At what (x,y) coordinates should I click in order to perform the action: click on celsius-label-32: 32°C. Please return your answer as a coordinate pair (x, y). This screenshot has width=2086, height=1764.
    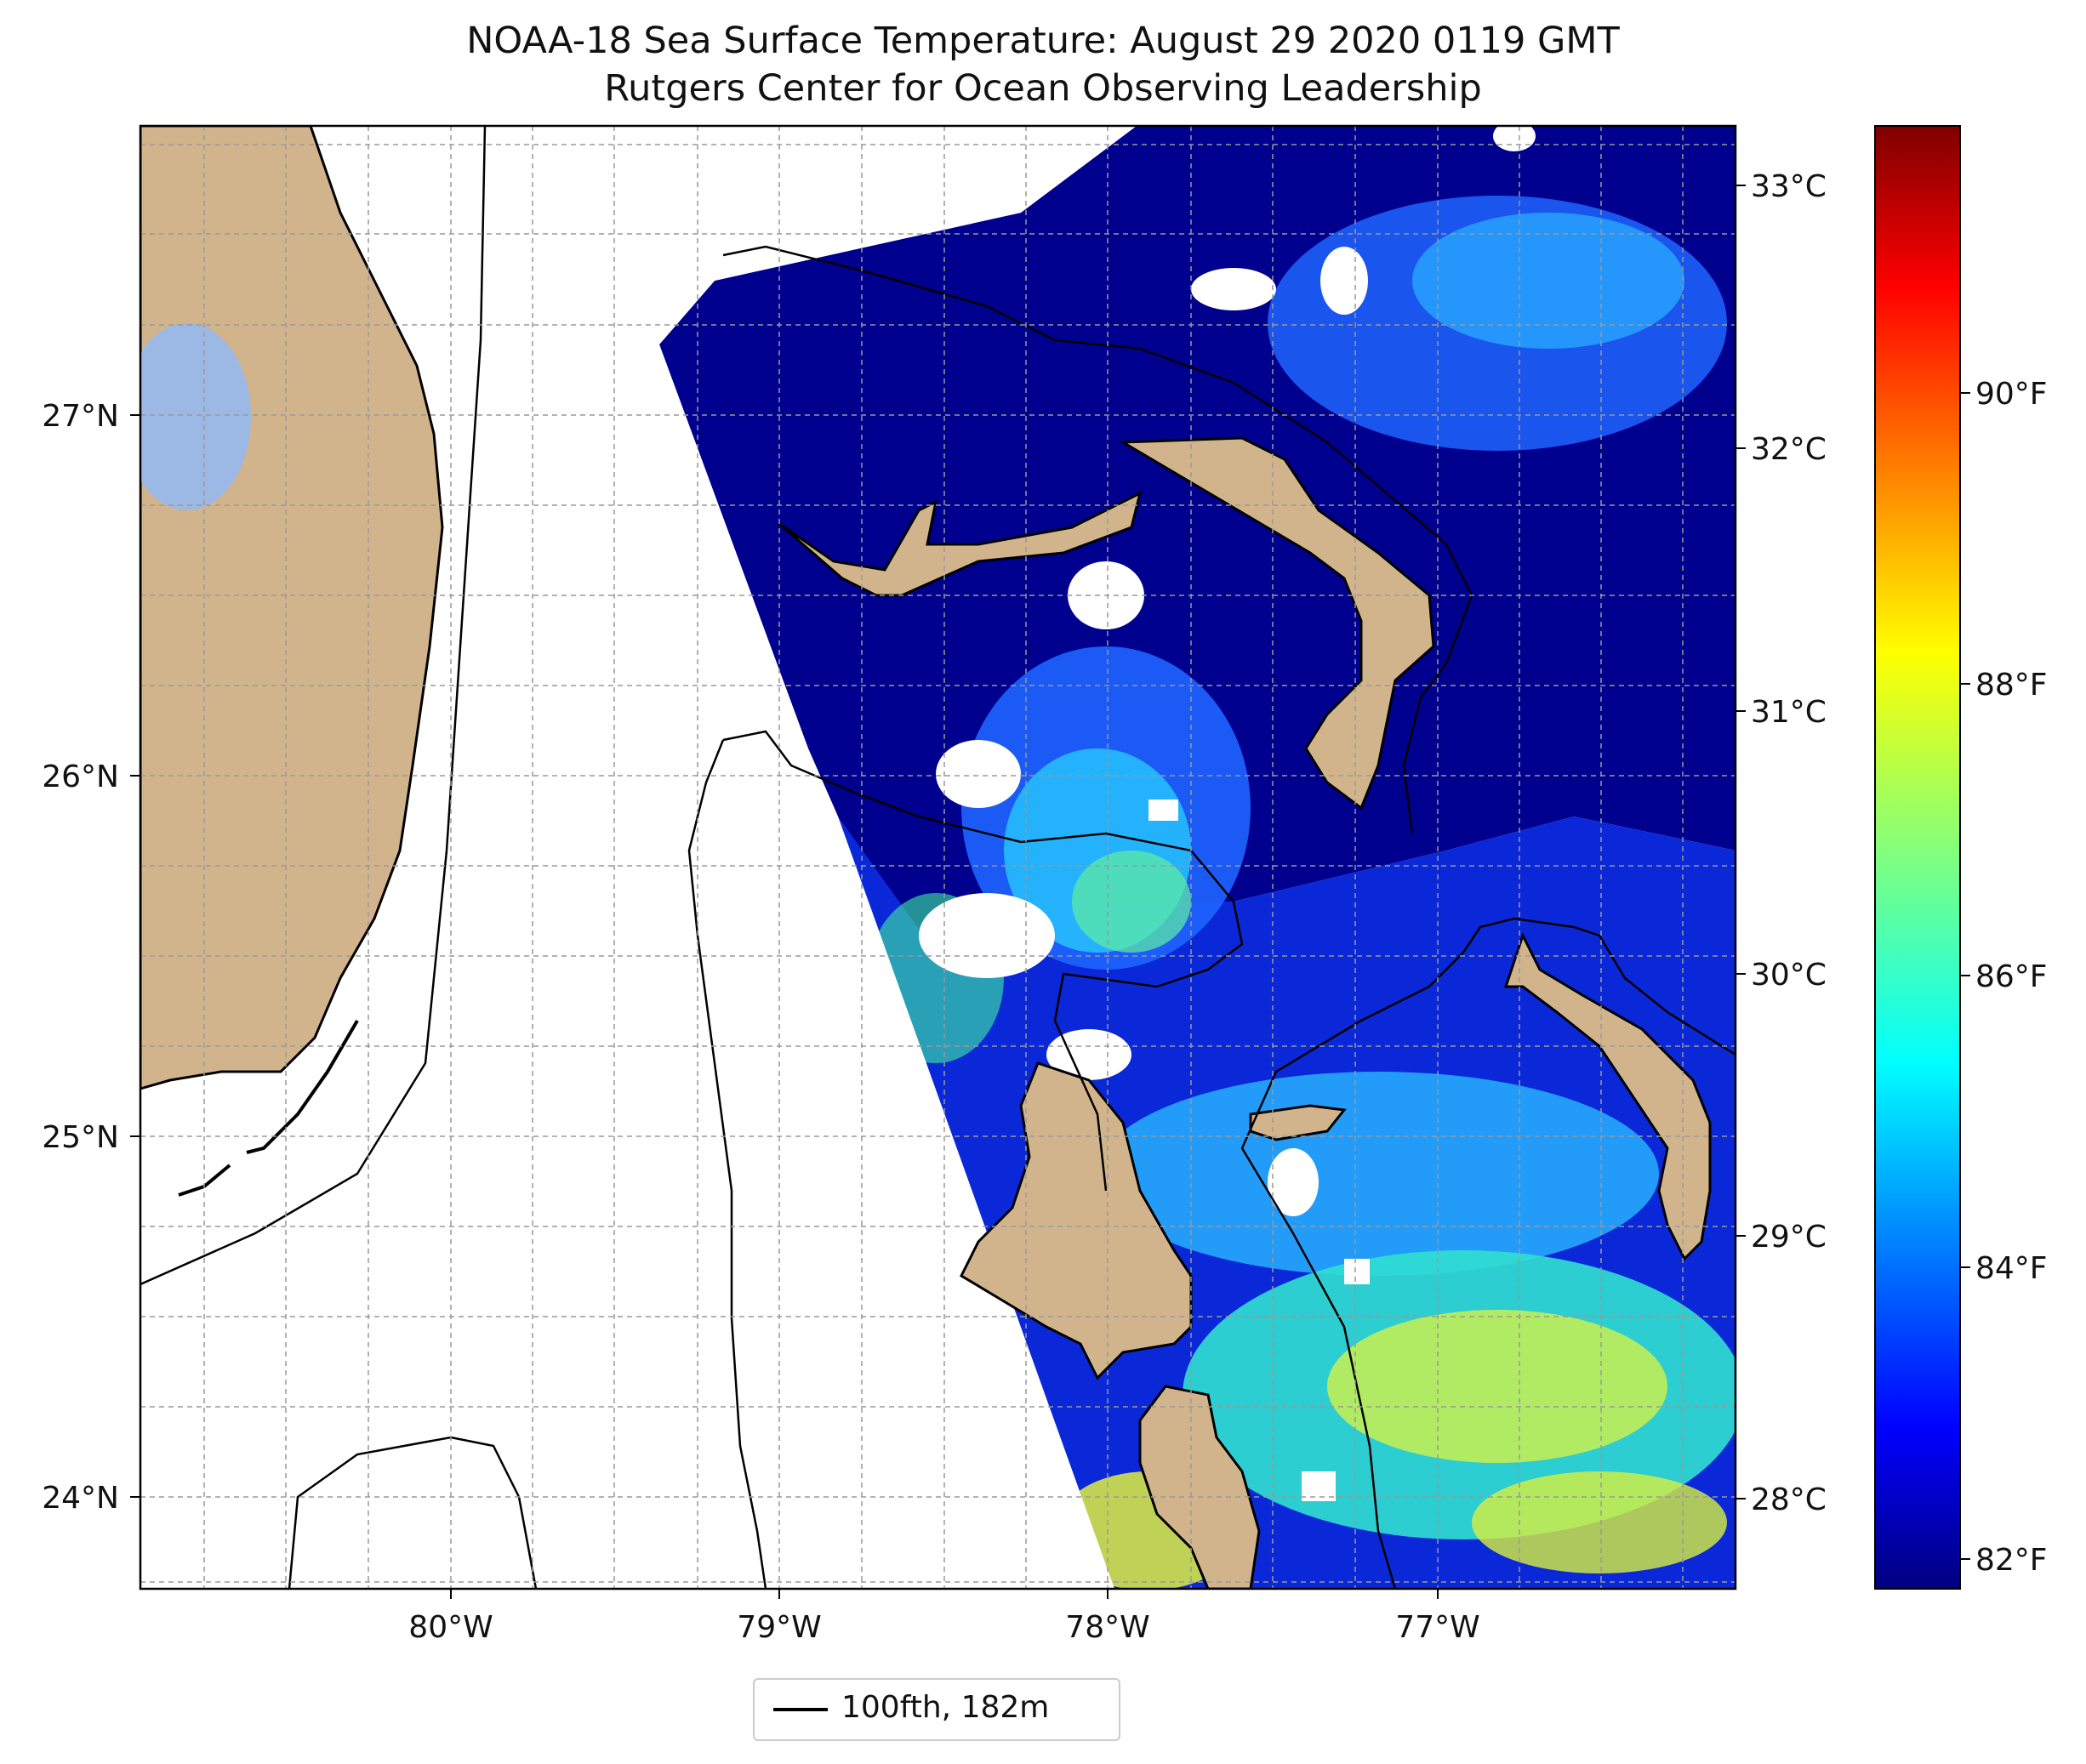
    Looking at the image, I should click on (1789, 450).